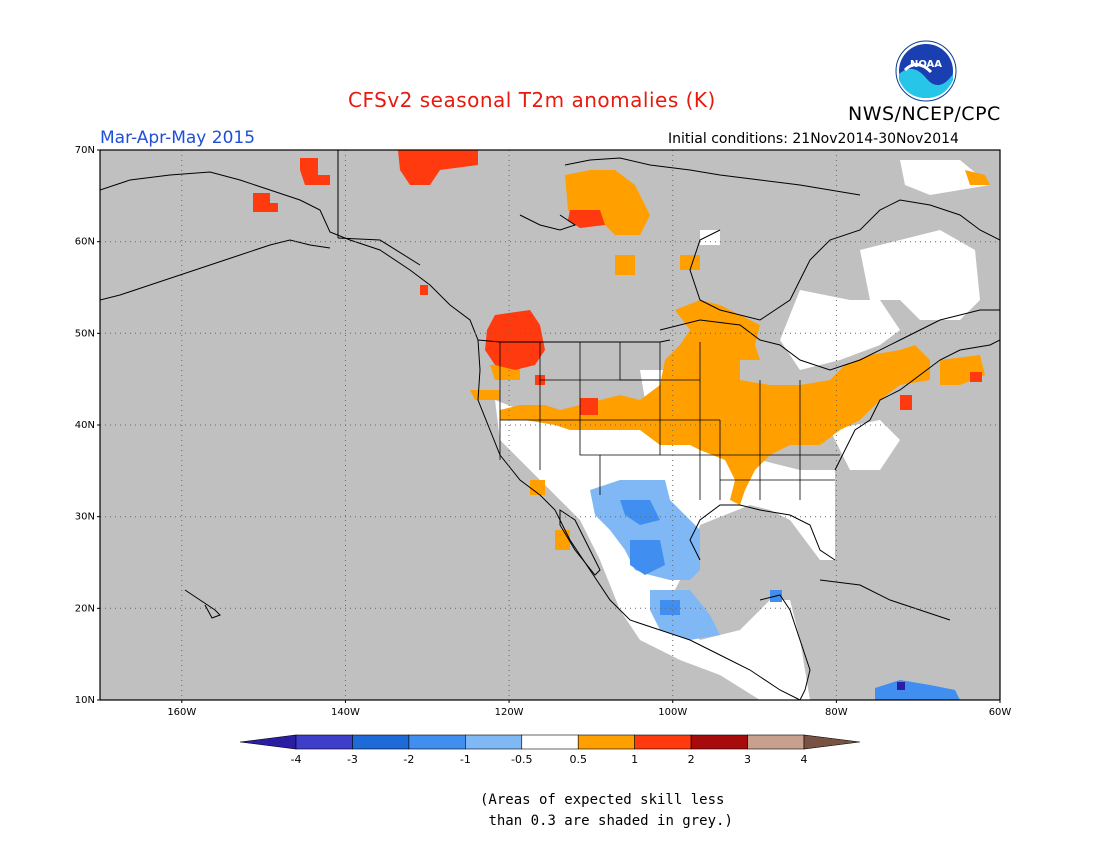  What do you see at coordinates (178, 138) in the screenshot?
I see `season-label: Mar-Apr-May 2015` at bounding box center [178, 138].